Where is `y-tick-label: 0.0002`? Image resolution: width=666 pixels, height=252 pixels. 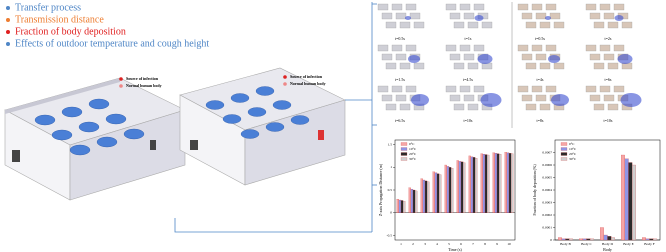 y-tick-label: 0.0002 is located at coordinates (547, 215).